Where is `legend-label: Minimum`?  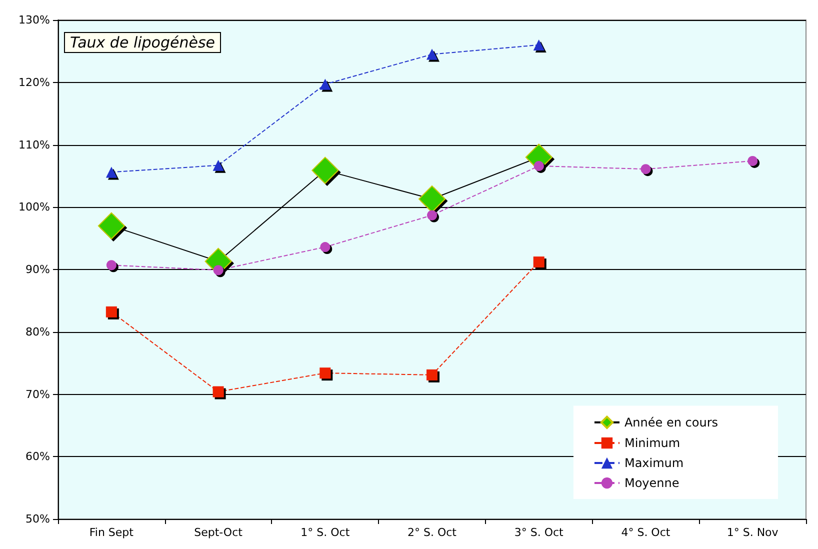 legend-label: Minimum is located at coordinates (652, 443).